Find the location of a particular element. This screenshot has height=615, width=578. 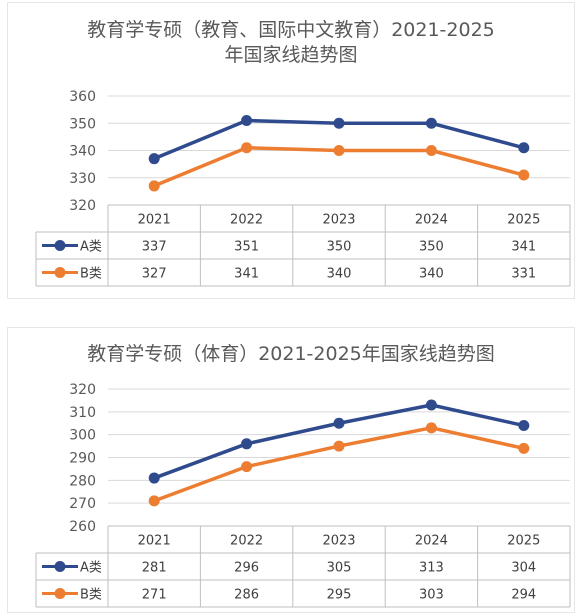

table-value: 304 is located at coordinates (523, 568).